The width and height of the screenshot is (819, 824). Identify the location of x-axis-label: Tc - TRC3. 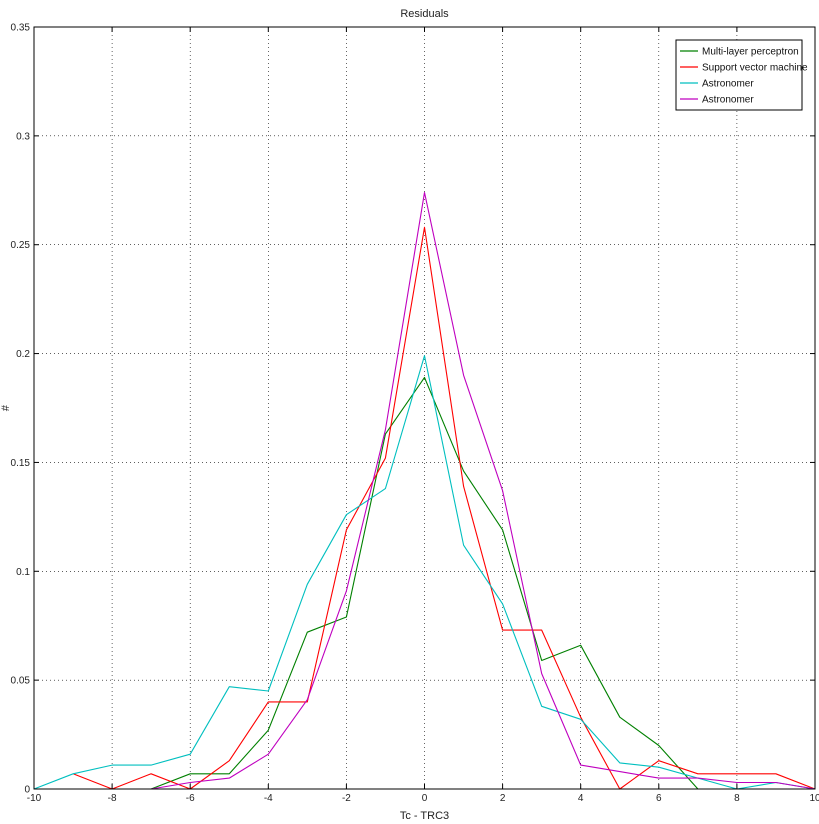
(424, 816).